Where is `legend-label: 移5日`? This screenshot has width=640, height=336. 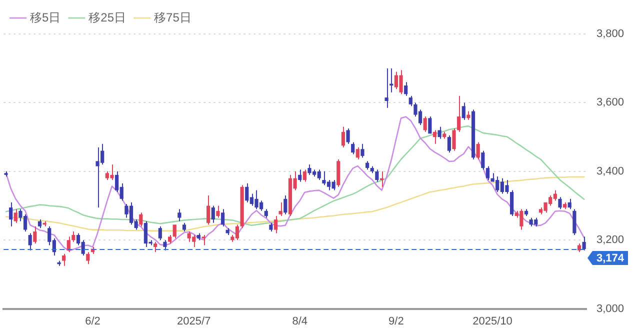 legend-label: 移5日 is located at coordinates (45, 17).